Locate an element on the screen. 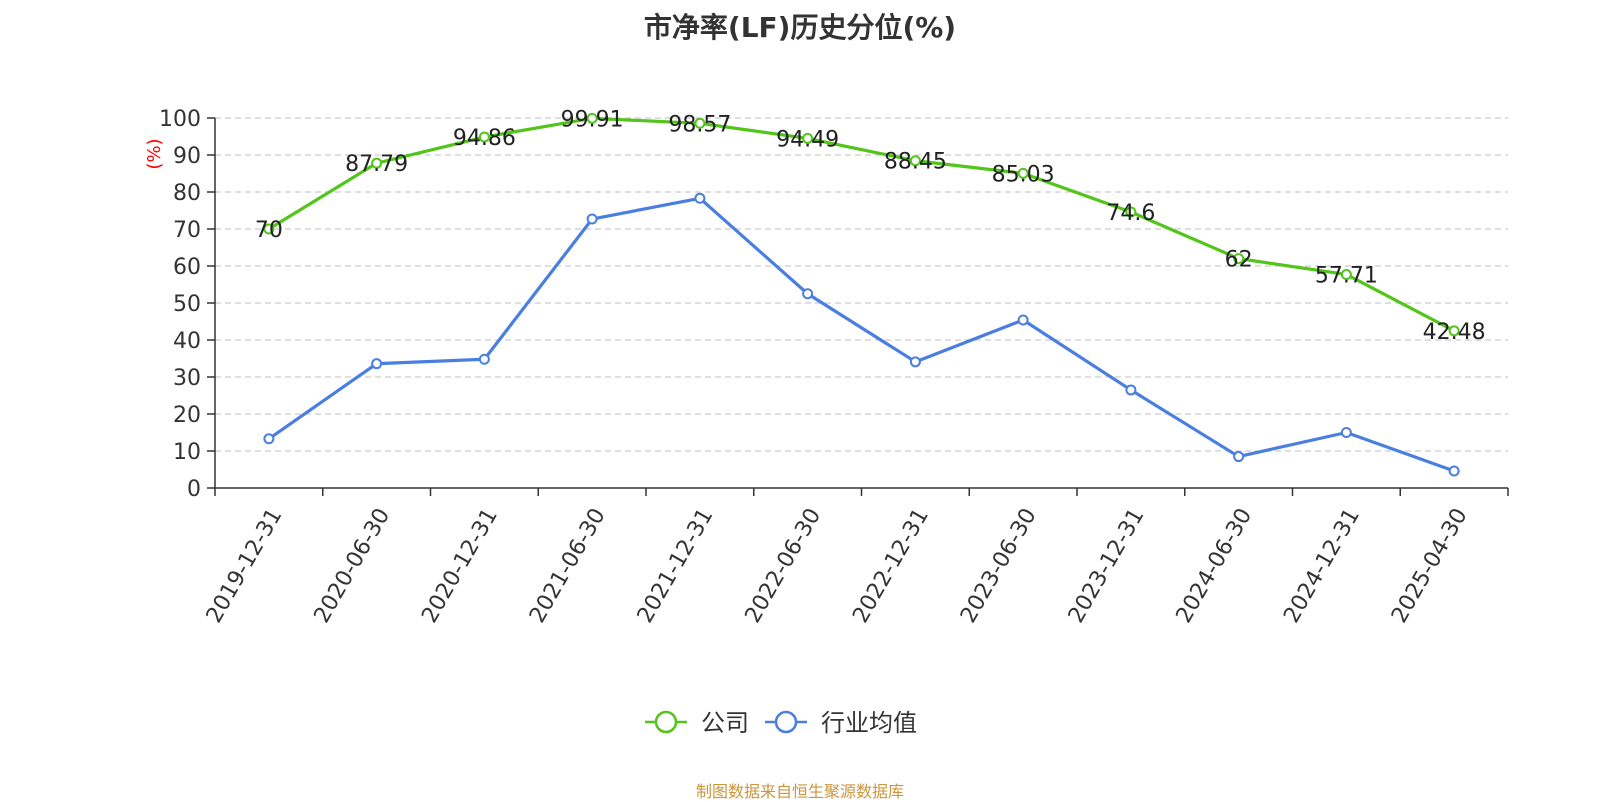 The height and width of the screenshot is (802, 1600). y-tick-label: 80 is located at coordinates (187, 193).